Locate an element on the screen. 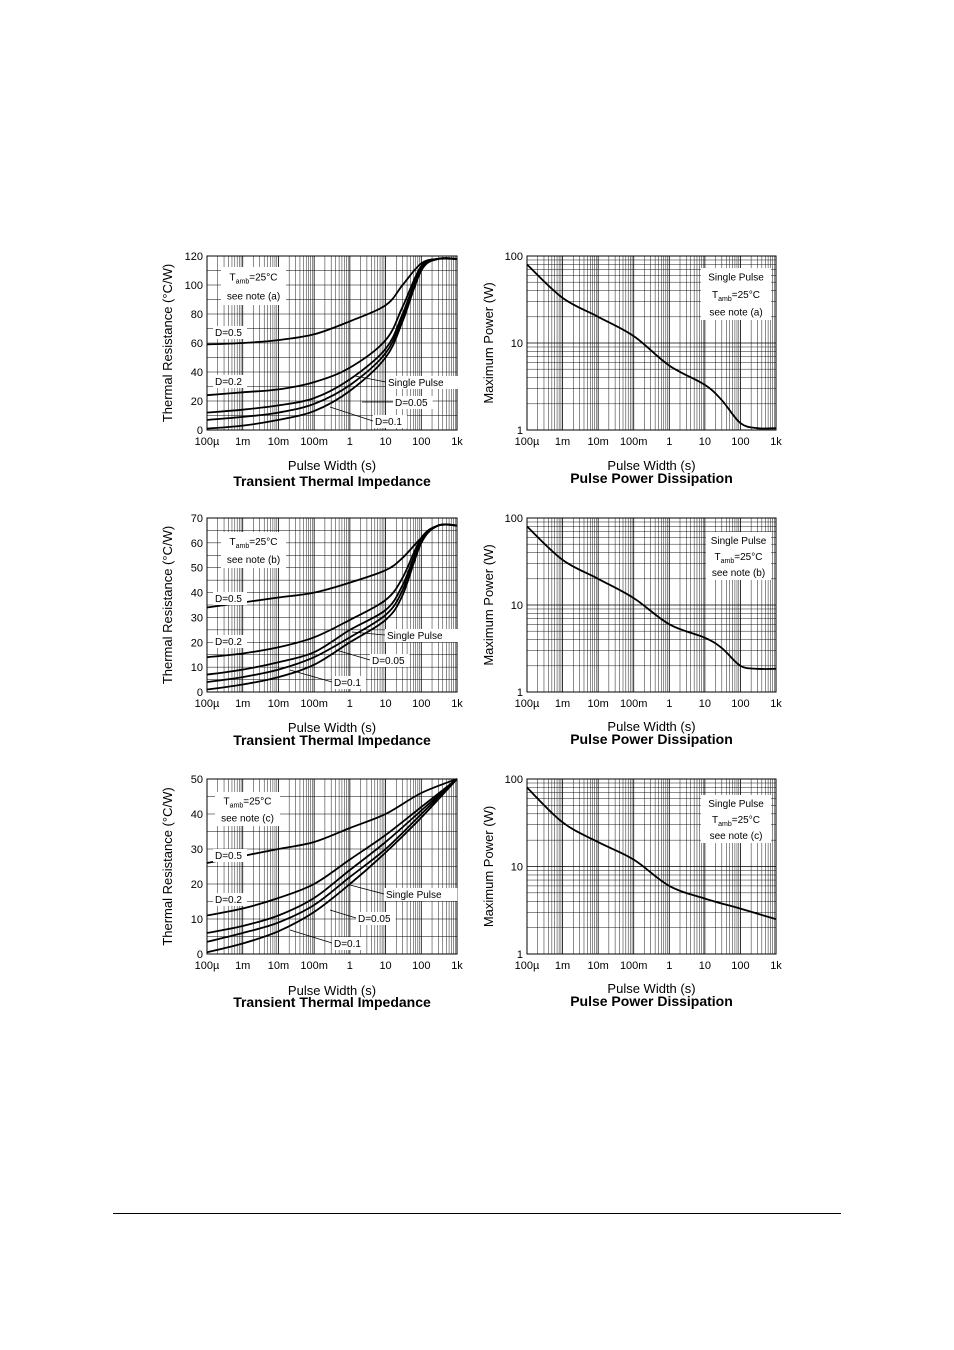 The image size is (954, 1350). chart-title: Pulse Power Dissipation is located at coordinates (651, 478).